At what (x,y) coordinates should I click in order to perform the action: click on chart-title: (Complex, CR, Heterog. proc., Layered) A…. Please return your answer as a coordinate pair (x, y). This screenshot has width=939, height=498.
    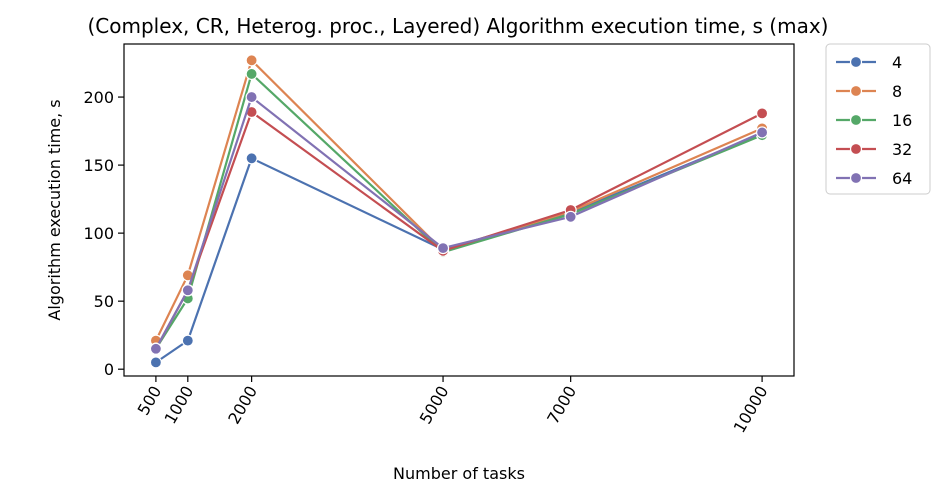
    Looking at the image, I should click on (458, 26).